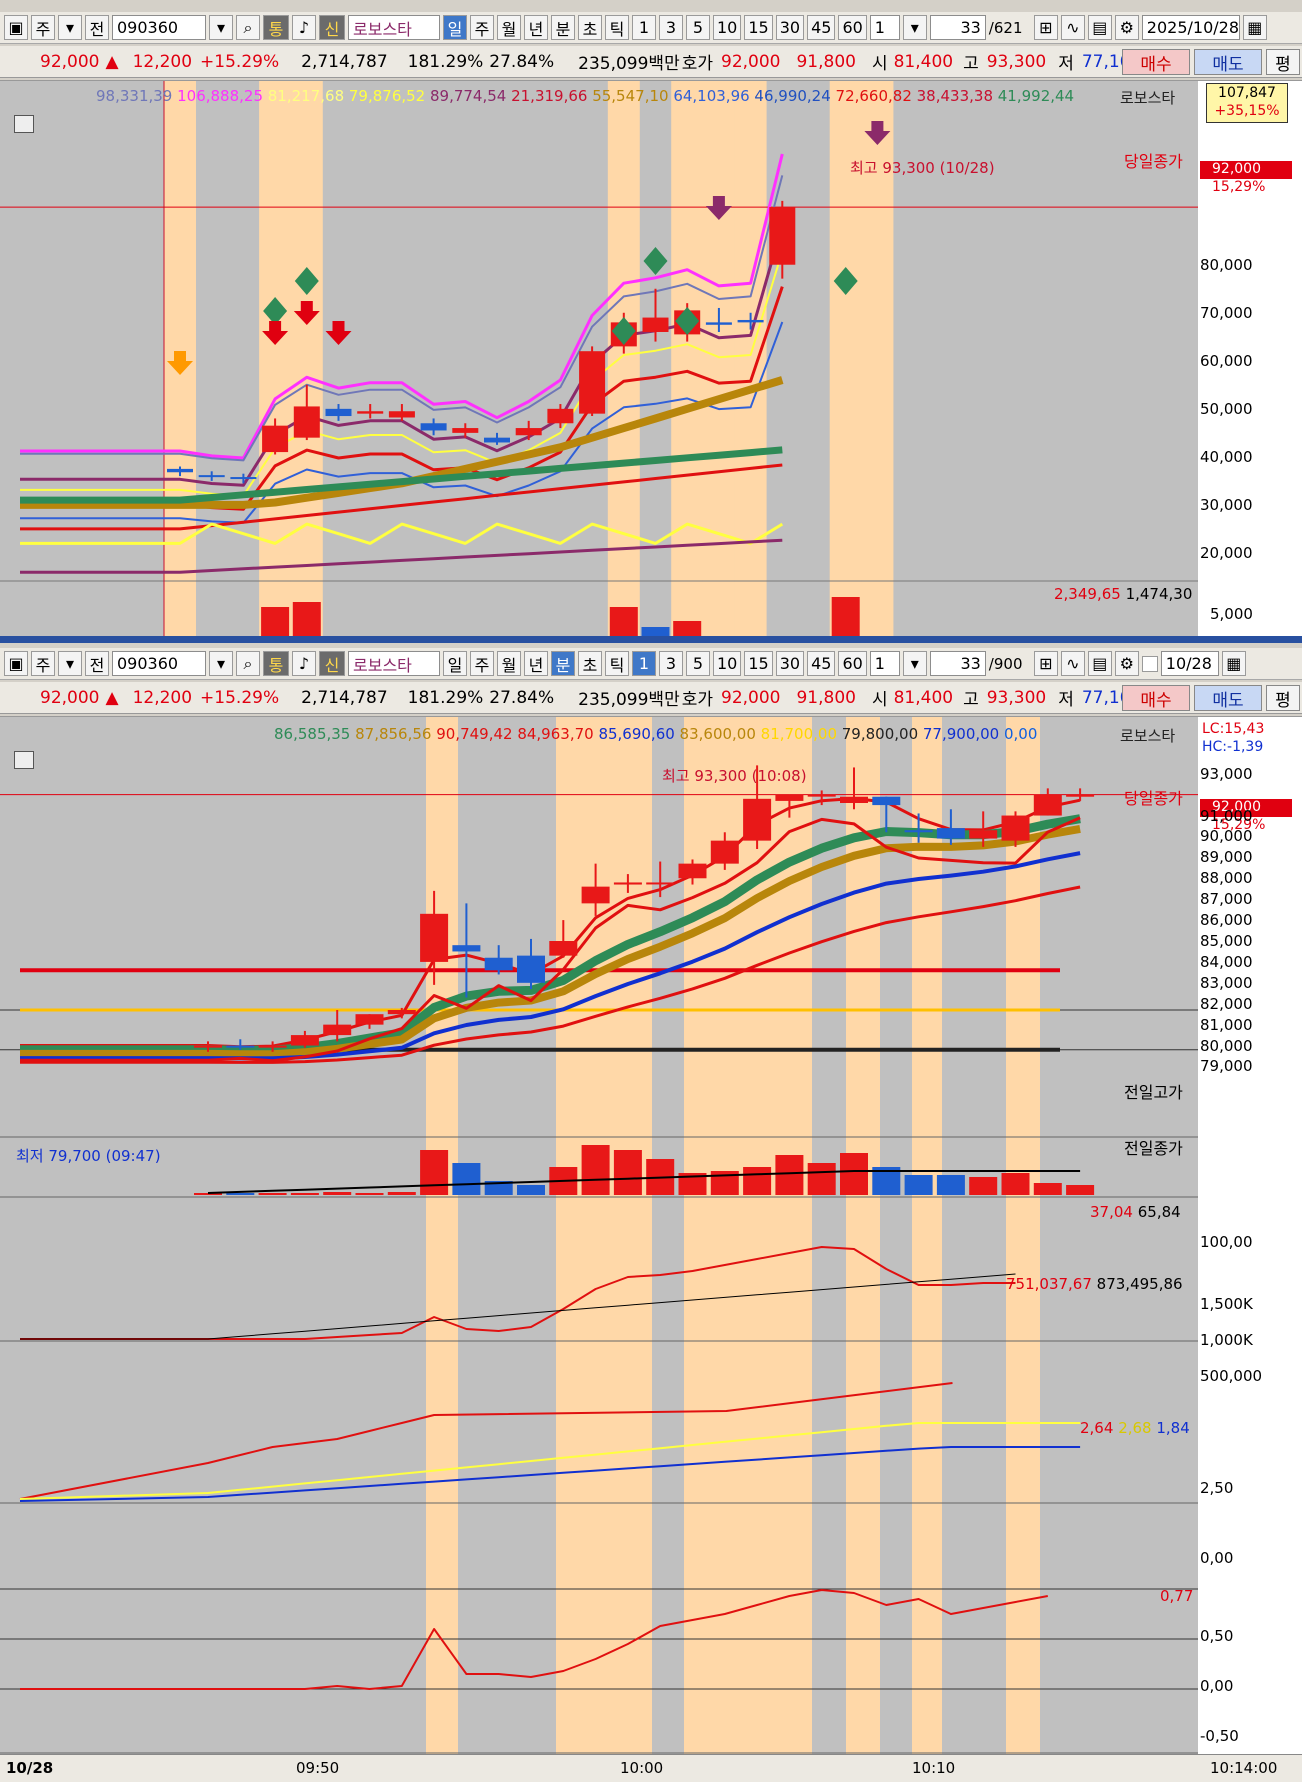  I want to click on top-today-close-label: 당일종가, so click(1153, 161).